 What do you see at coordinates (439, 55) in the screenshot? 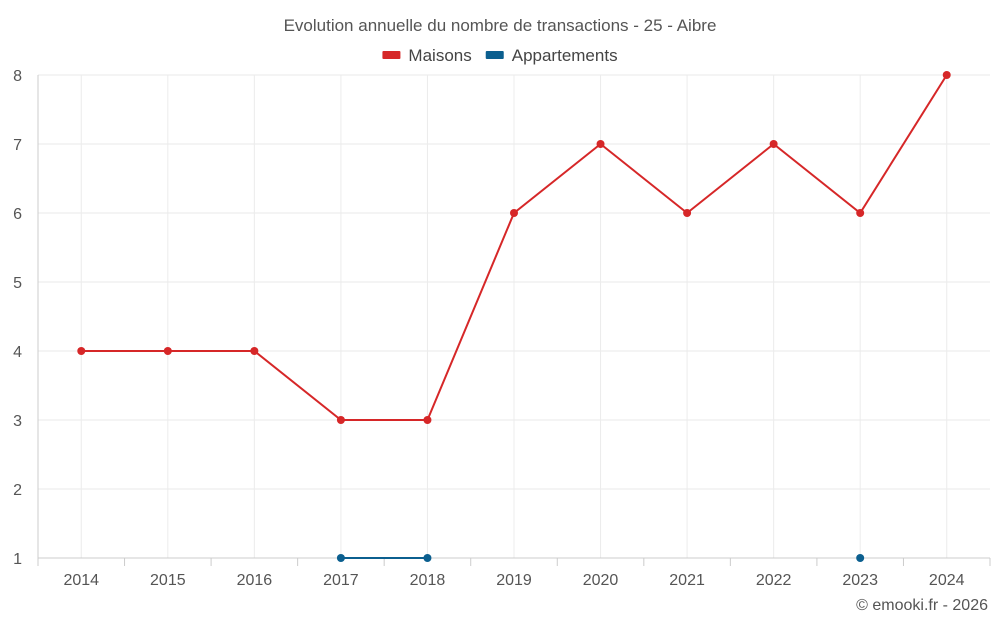
I see `legend-label-maisons: Maisons` at bounding box center [439, 55].